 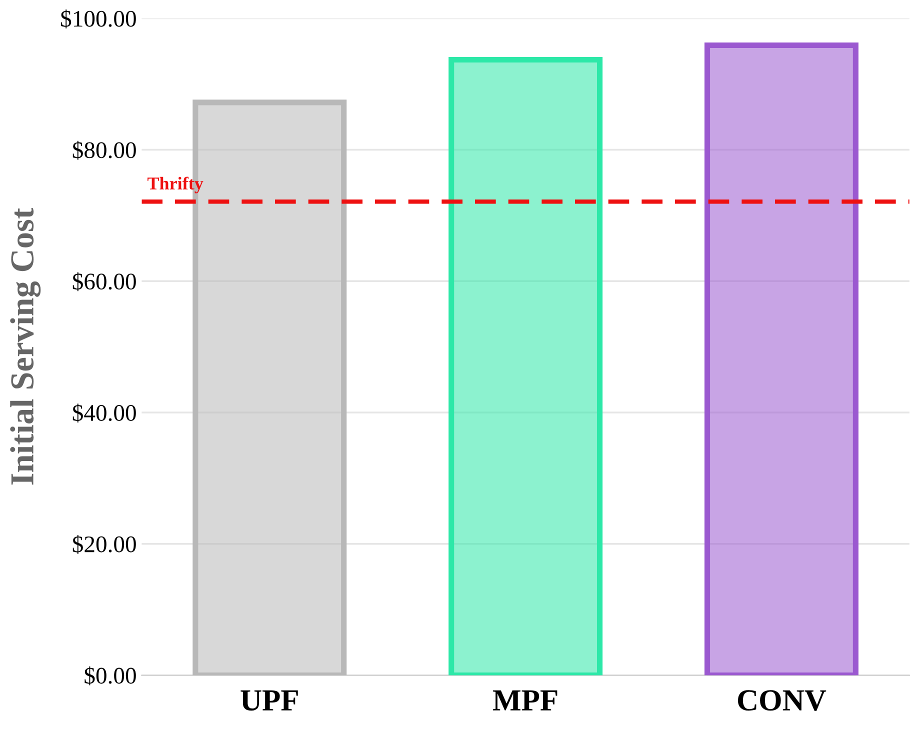 What do you see at coordinates (104, 413) in the screenshot?
I see `y-tick-label: $40.00` at bounding box center [104, 413].